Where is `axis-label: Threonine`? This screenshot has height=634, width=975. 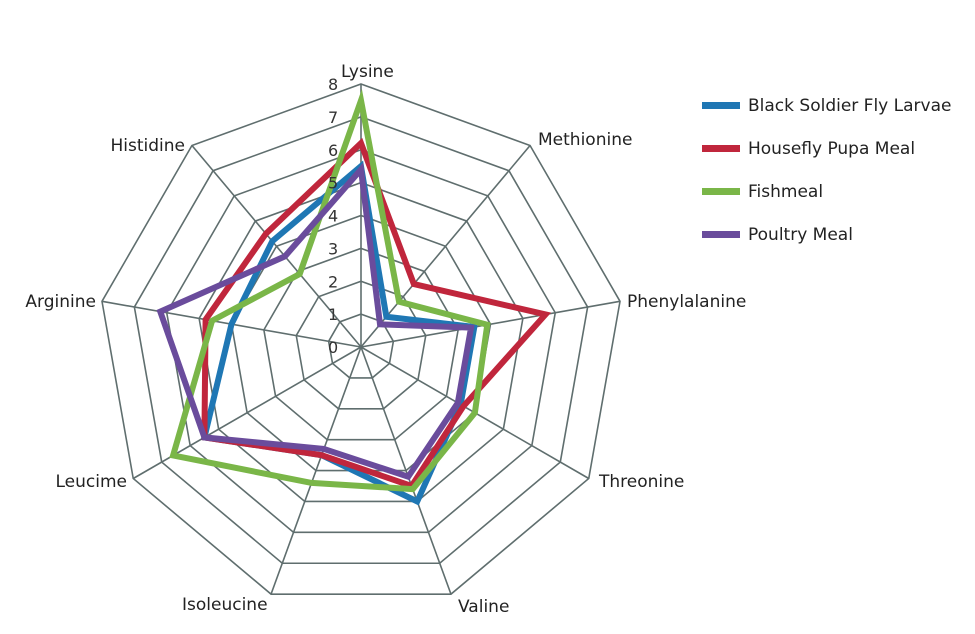 axis-label: Threonine is located at coordinates (641, 482).